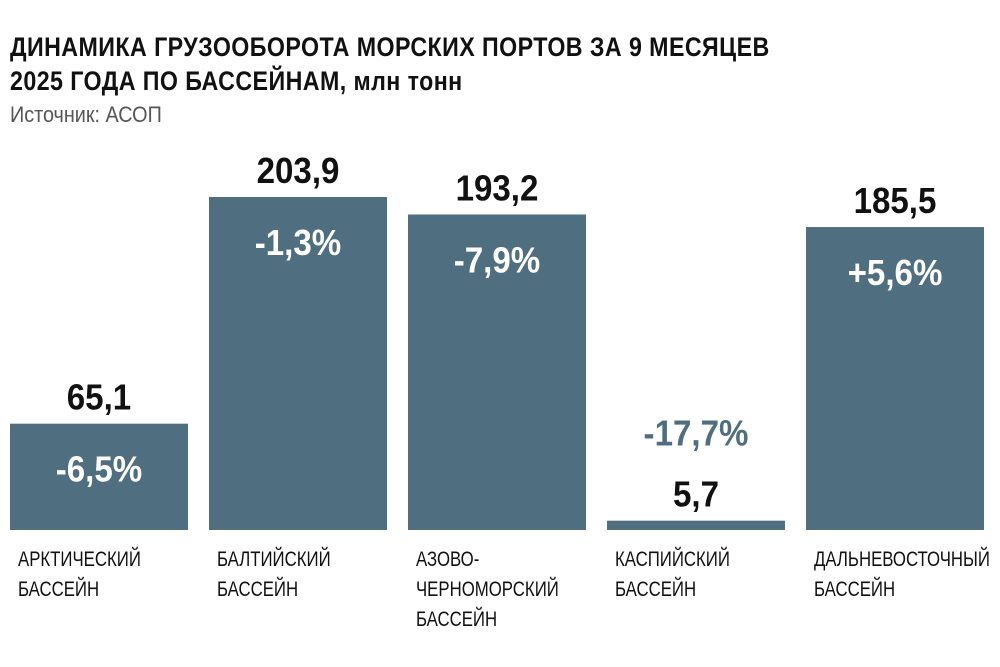 This screenshot has height=667, width=1000. Describe the element at coordinates (895, 202) in the screenshot. I see `value-label: 185,5` at that location.